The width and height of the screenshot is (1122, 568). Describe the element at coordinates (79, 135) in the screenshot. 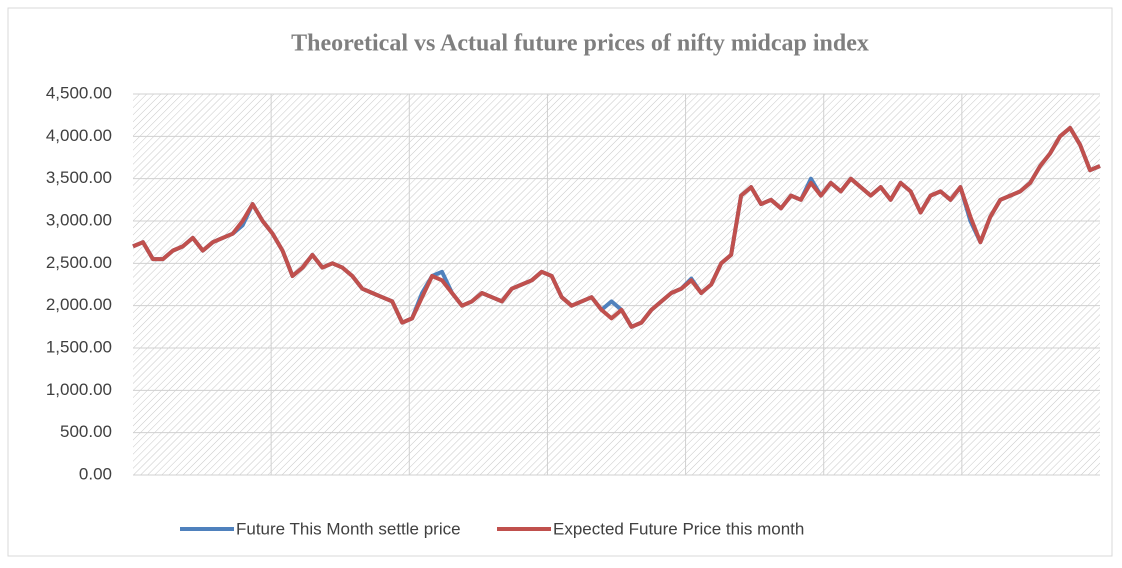

I see `y-tick-label: 4,000.00` at that location.